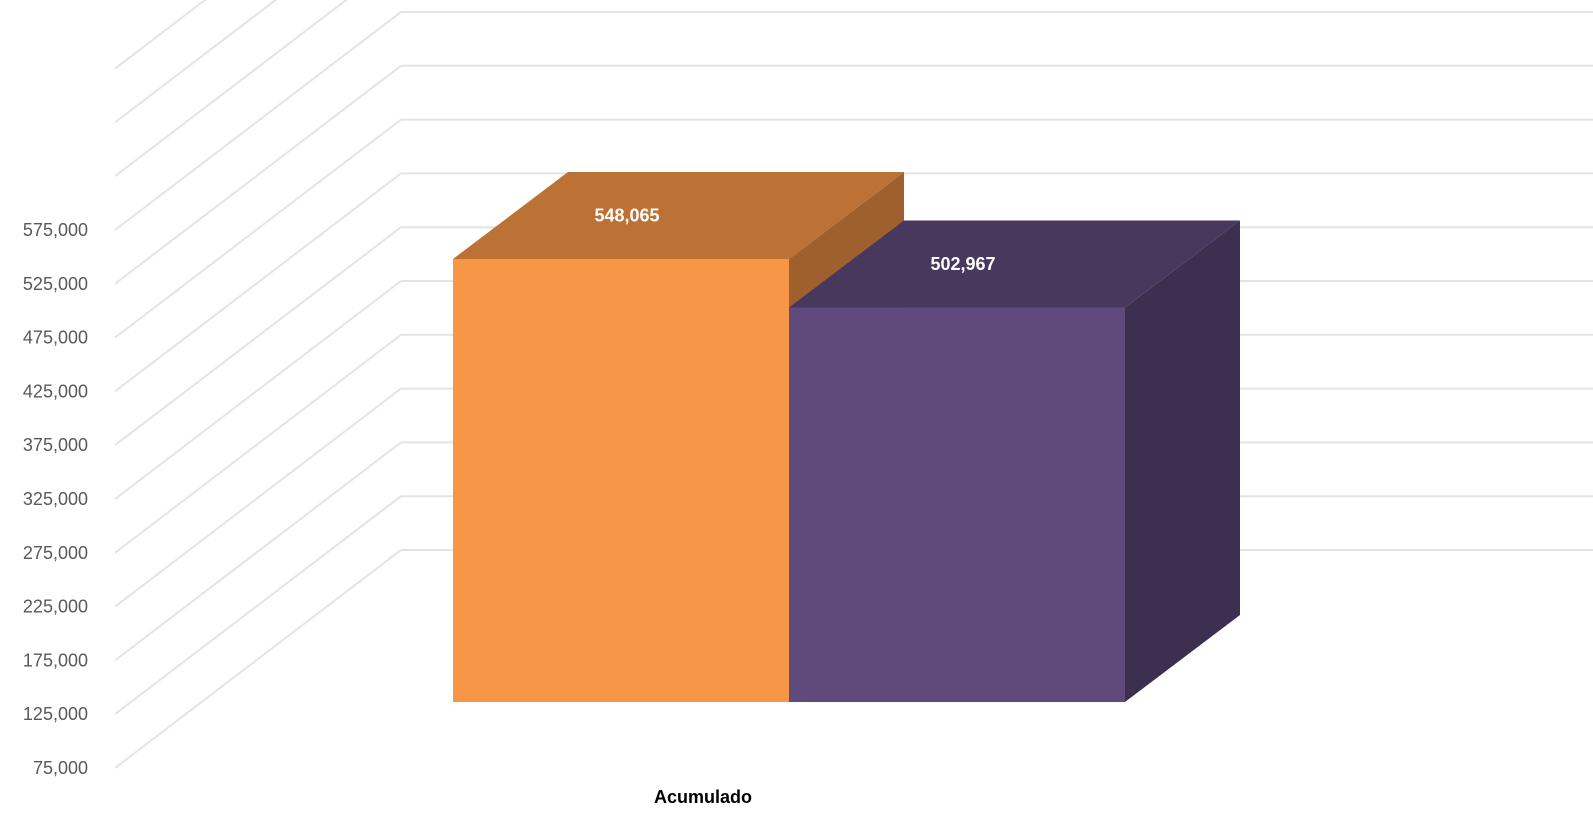 The image size is (1593, 822). What do you see at coordinates (55, 391) in the screenshot?
I see `y-tick-label: 425,000` at bounding box center [55, 391].